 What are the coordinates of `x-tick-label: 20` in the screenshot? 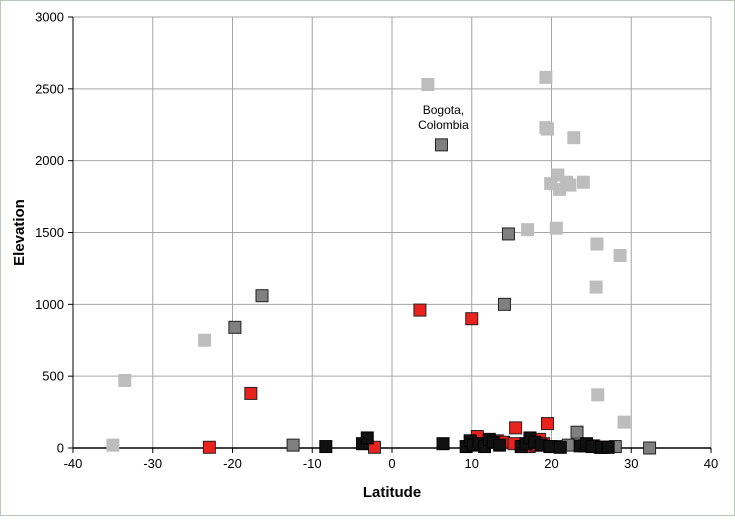 It's located at (551, 463).